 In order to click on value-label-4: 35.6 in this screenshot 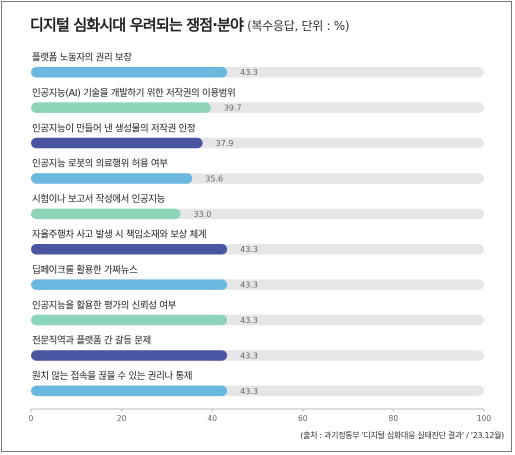, I will do `click(214, 178)`.